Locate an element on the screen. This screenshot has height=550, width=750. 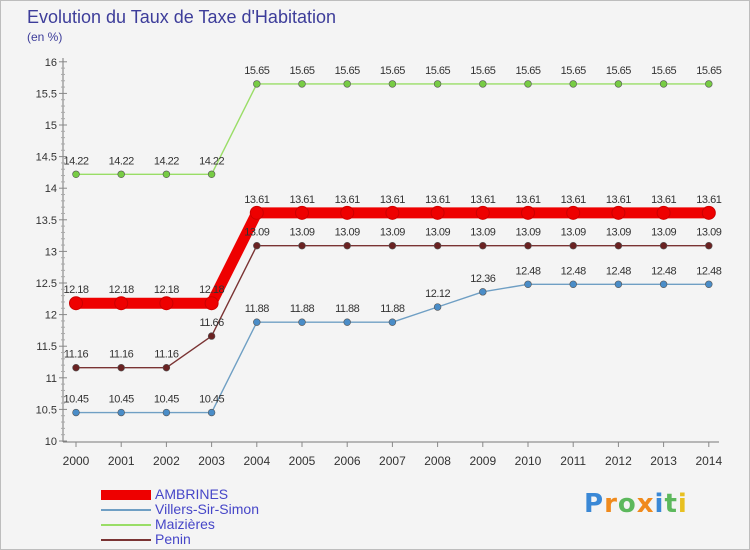
data-label: 11.66 is located at coordinates (211, 323).